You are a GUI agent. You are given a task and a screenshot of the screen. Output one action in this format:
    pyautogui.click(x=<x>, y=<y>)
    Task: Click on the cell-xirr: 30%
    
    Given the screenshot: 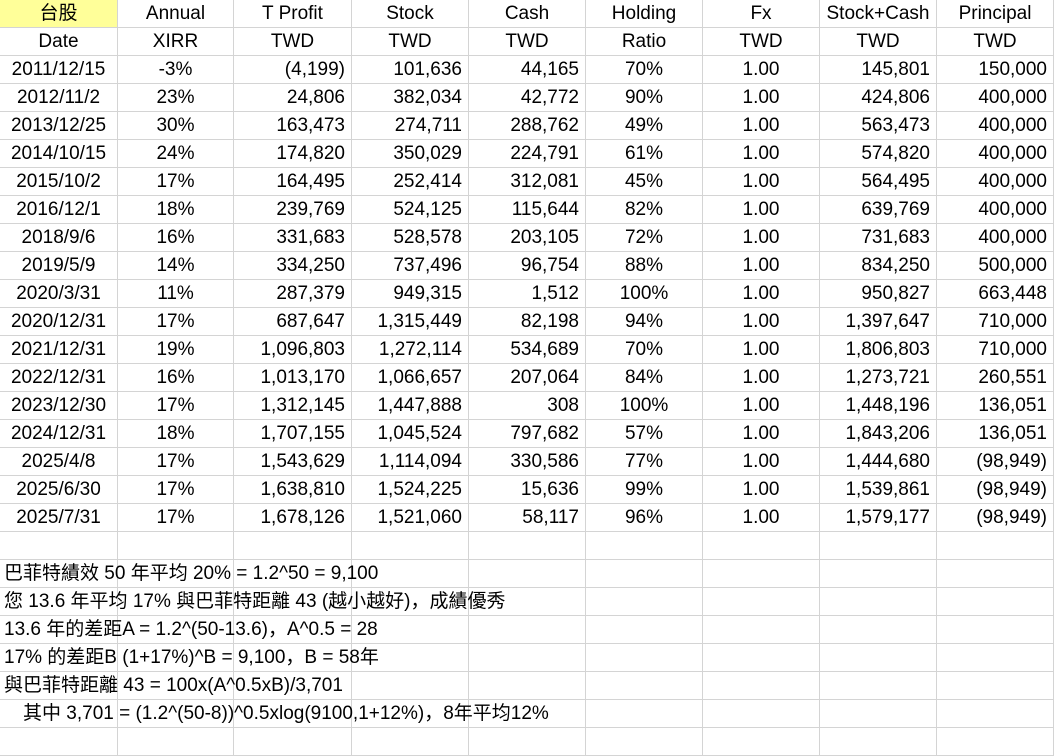 What is the action you would take?
    pyautogui.click(x=176, y=126)
    